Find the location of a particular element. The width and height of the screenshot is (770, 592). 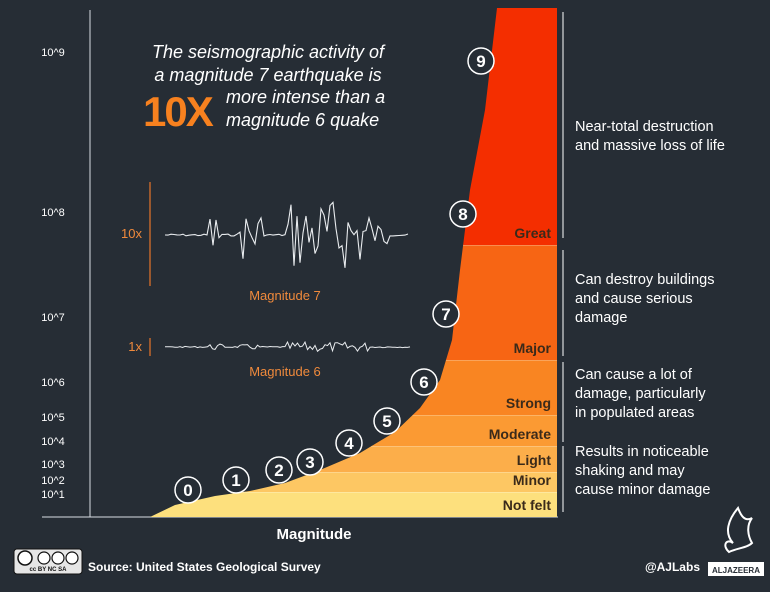

aljazeera-logo: ALJAZEERA is located at coordinates (736, 541).